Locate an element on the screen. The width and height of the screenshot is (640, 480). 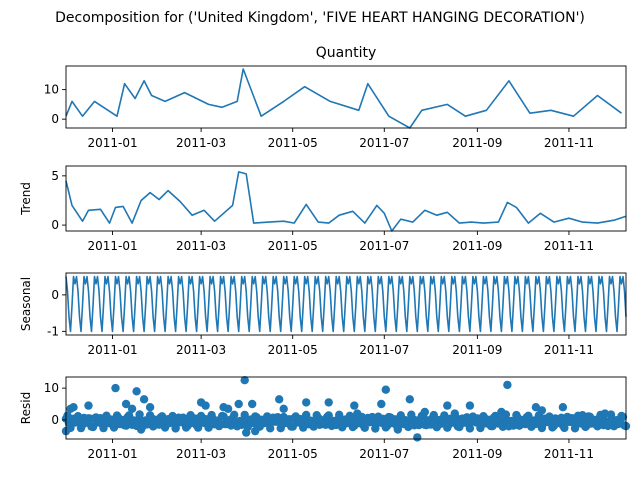
y-axis-label: Trend is located at coordinates (26, 199).